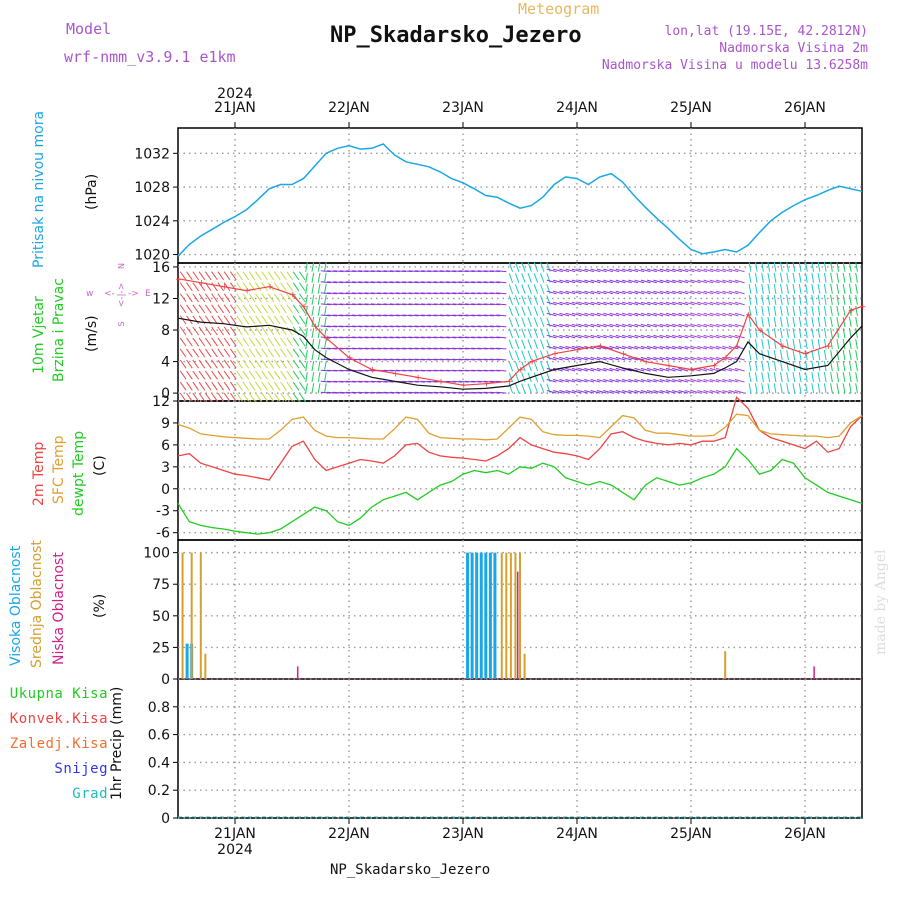 This screenshot has height=900, width=900. I want to click on legend-total-precip: Ukupna Kisa, so click(58, 694).